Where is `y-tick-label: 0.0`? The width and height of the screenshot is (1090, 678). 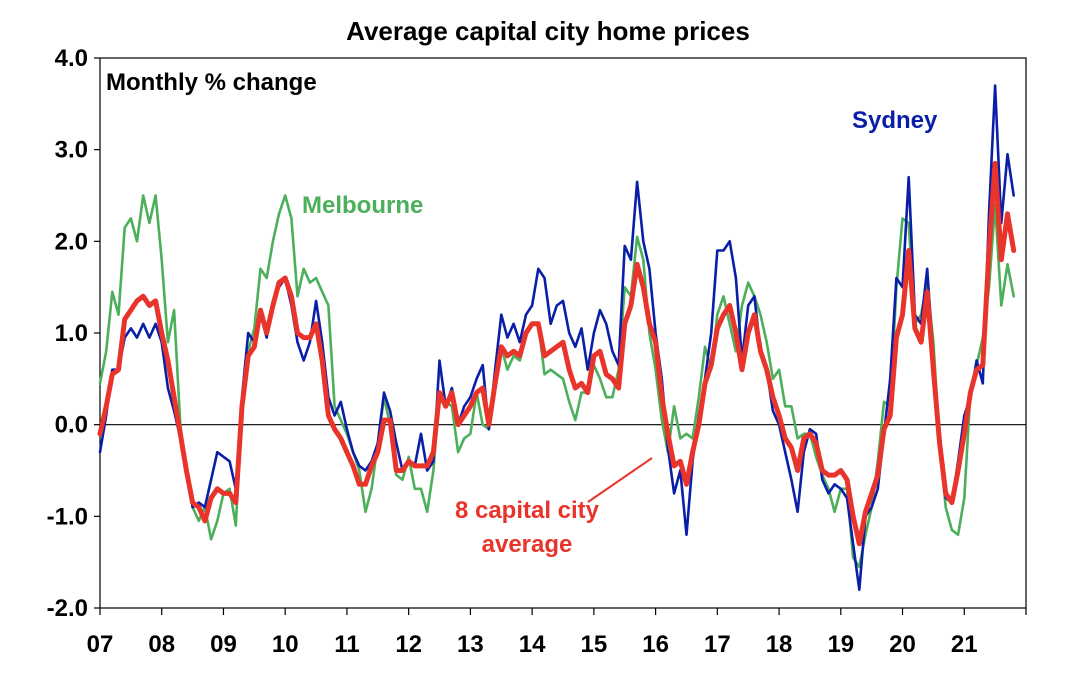 y-tick-label: 0.0 is located at coordinates (71, 425).